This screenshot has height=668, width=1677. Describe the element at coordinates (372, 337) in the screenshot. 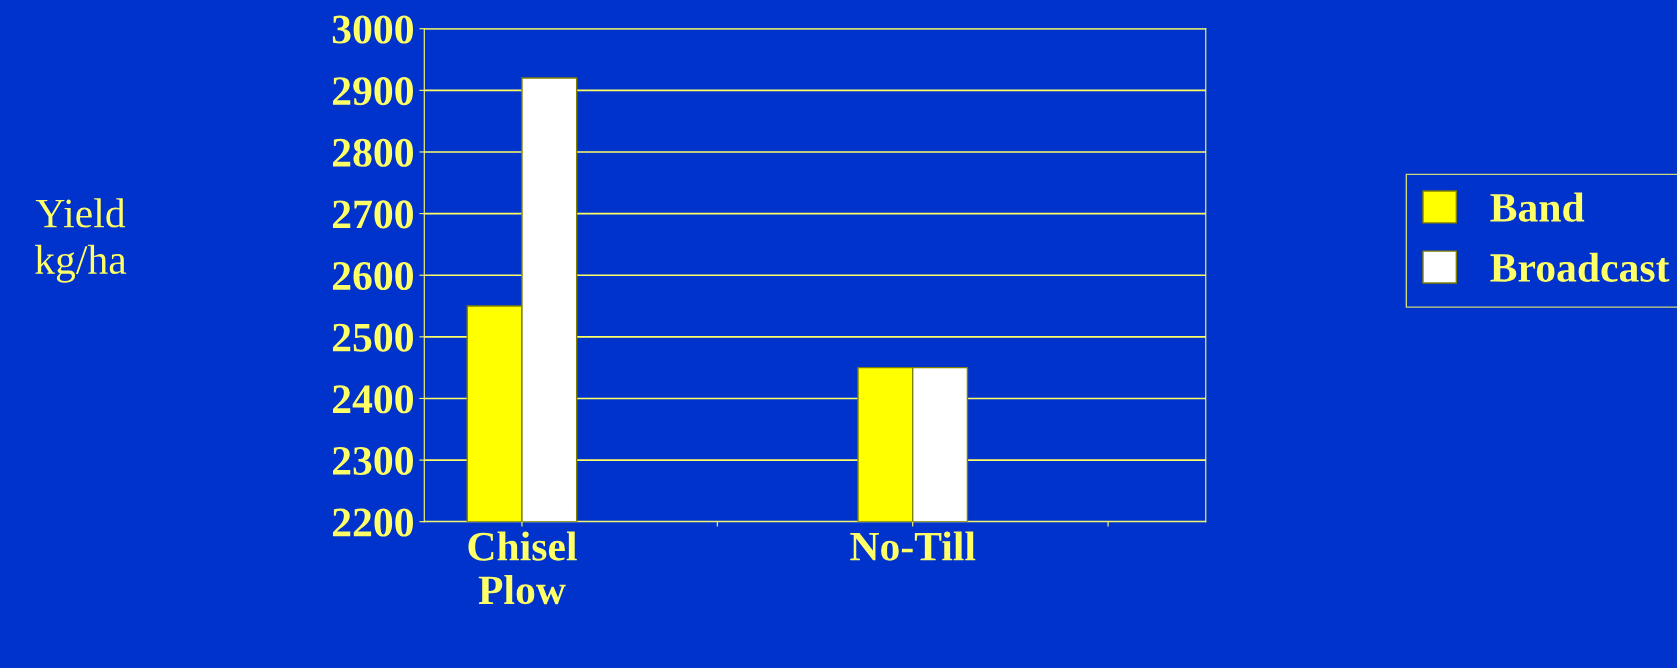

I see `y-tick-label: 2500` at that location.